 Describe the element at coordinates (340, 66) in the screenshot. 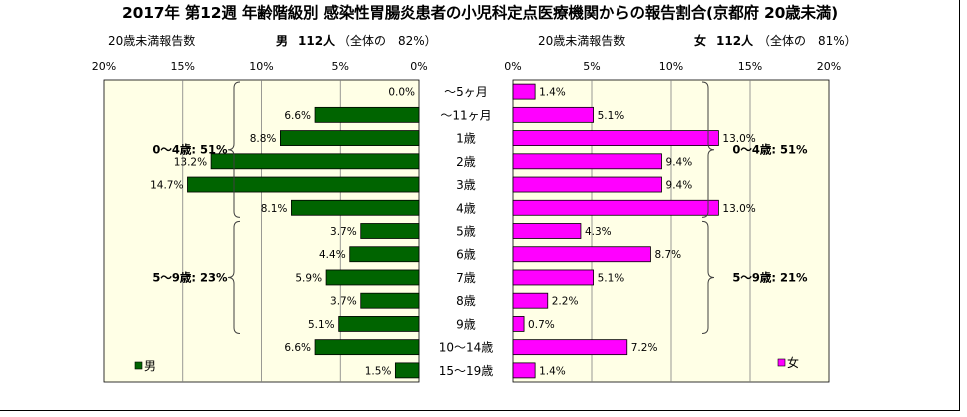

I see `male-x-tick-label: 5%` at that location.